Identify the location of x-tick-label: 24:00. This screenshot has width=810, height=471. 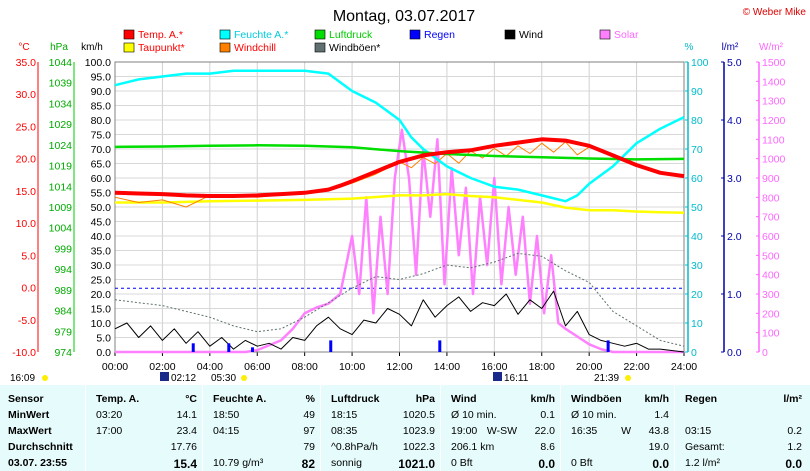
(684, 367).